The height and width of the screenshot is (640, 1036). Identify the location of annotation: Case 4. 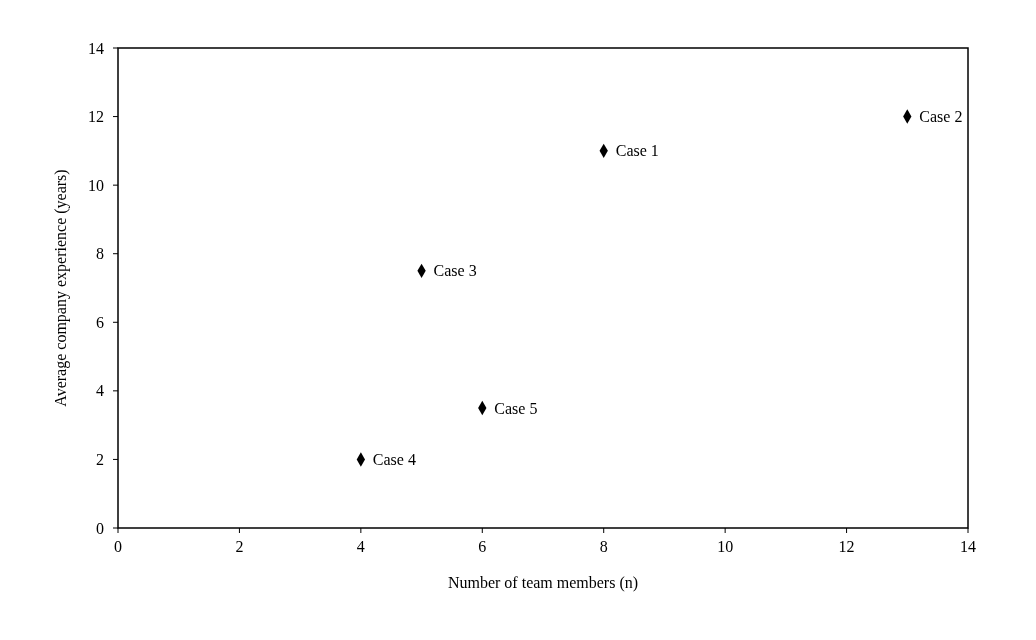
(394, 460).